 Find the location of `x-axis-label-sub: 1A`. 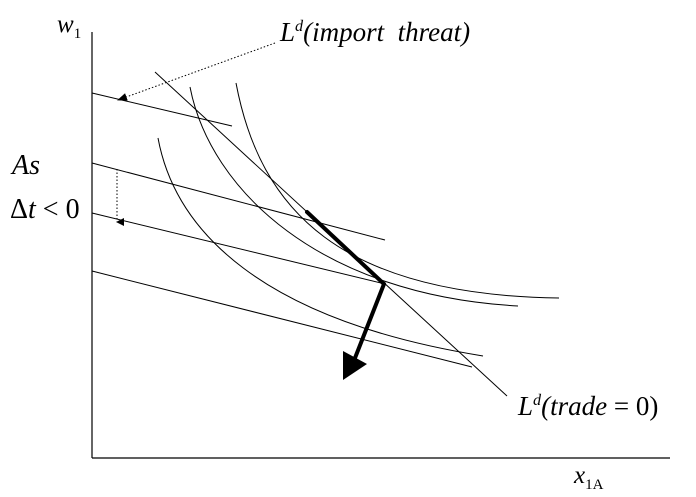

x-axis-label-sub: 1A is located at coordinates (594, 485).